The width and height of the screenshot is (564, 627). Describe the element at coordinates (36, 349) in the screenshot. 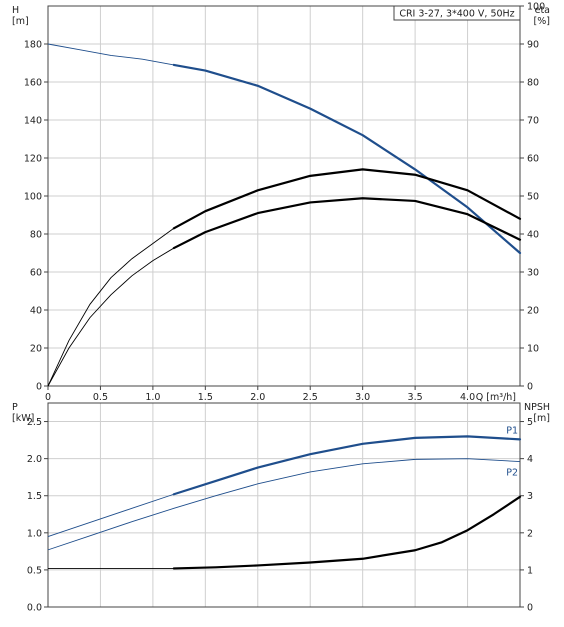

I see `y-left-tick-label: 20` at that location.